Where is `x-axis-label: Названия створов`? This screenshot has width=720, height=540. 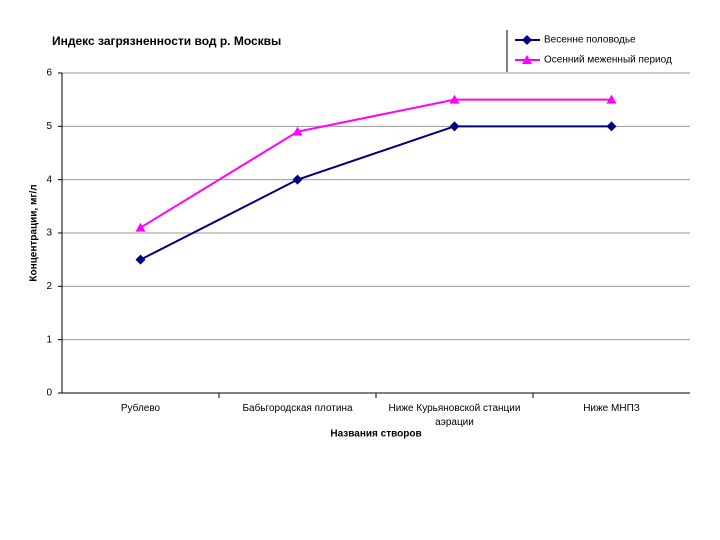 x-axis-label: Названия створов is located at coordinates (375, 434).